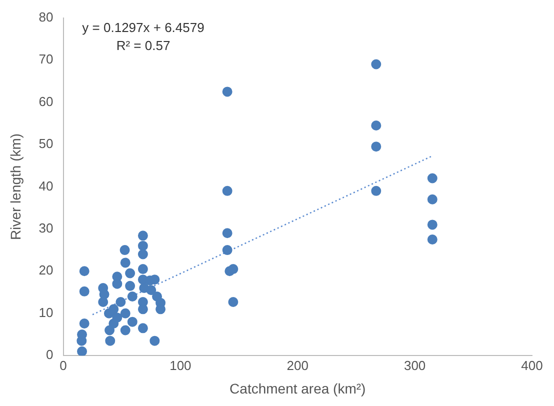 The image size is (554, 406). Describe the element at coordinates (46, 270) in the screenshot. I see `y-tick-label: 20` at that location.